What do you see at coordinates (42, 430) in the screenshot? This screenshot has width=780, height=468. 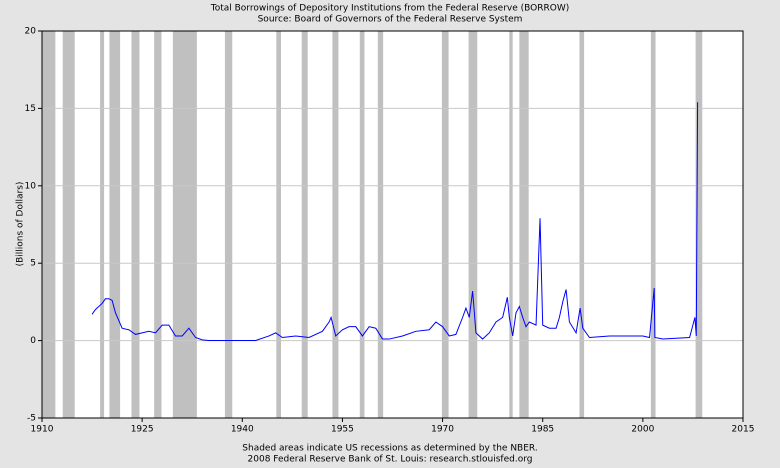 I see `x-tick-label: 1910` at bounding box center [42, 430].